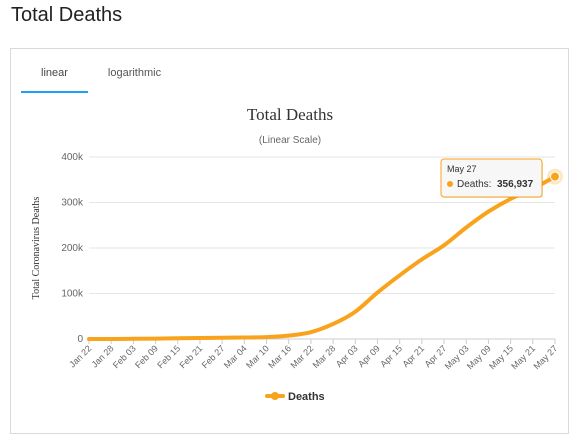 Image resolution: width=575 pixels, height=444 pixels. I want to click on x-tick-label: Feb 27, so click(213, 356).